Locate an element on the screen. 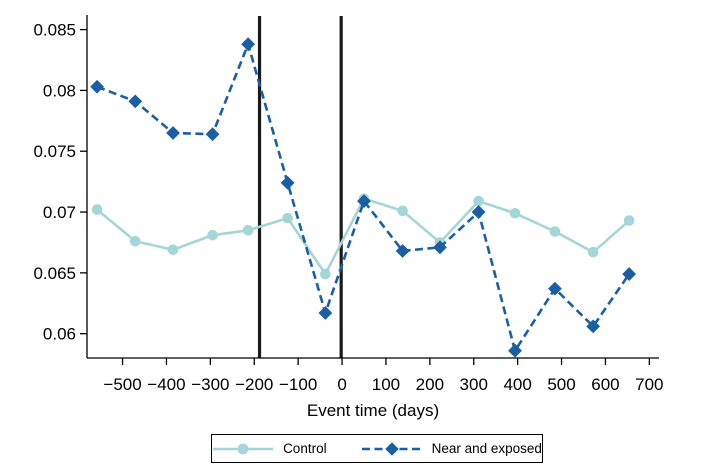 The width and height of the screenshot is (717, 476). legend-label-control: Control is located at coordinates (305, 448).